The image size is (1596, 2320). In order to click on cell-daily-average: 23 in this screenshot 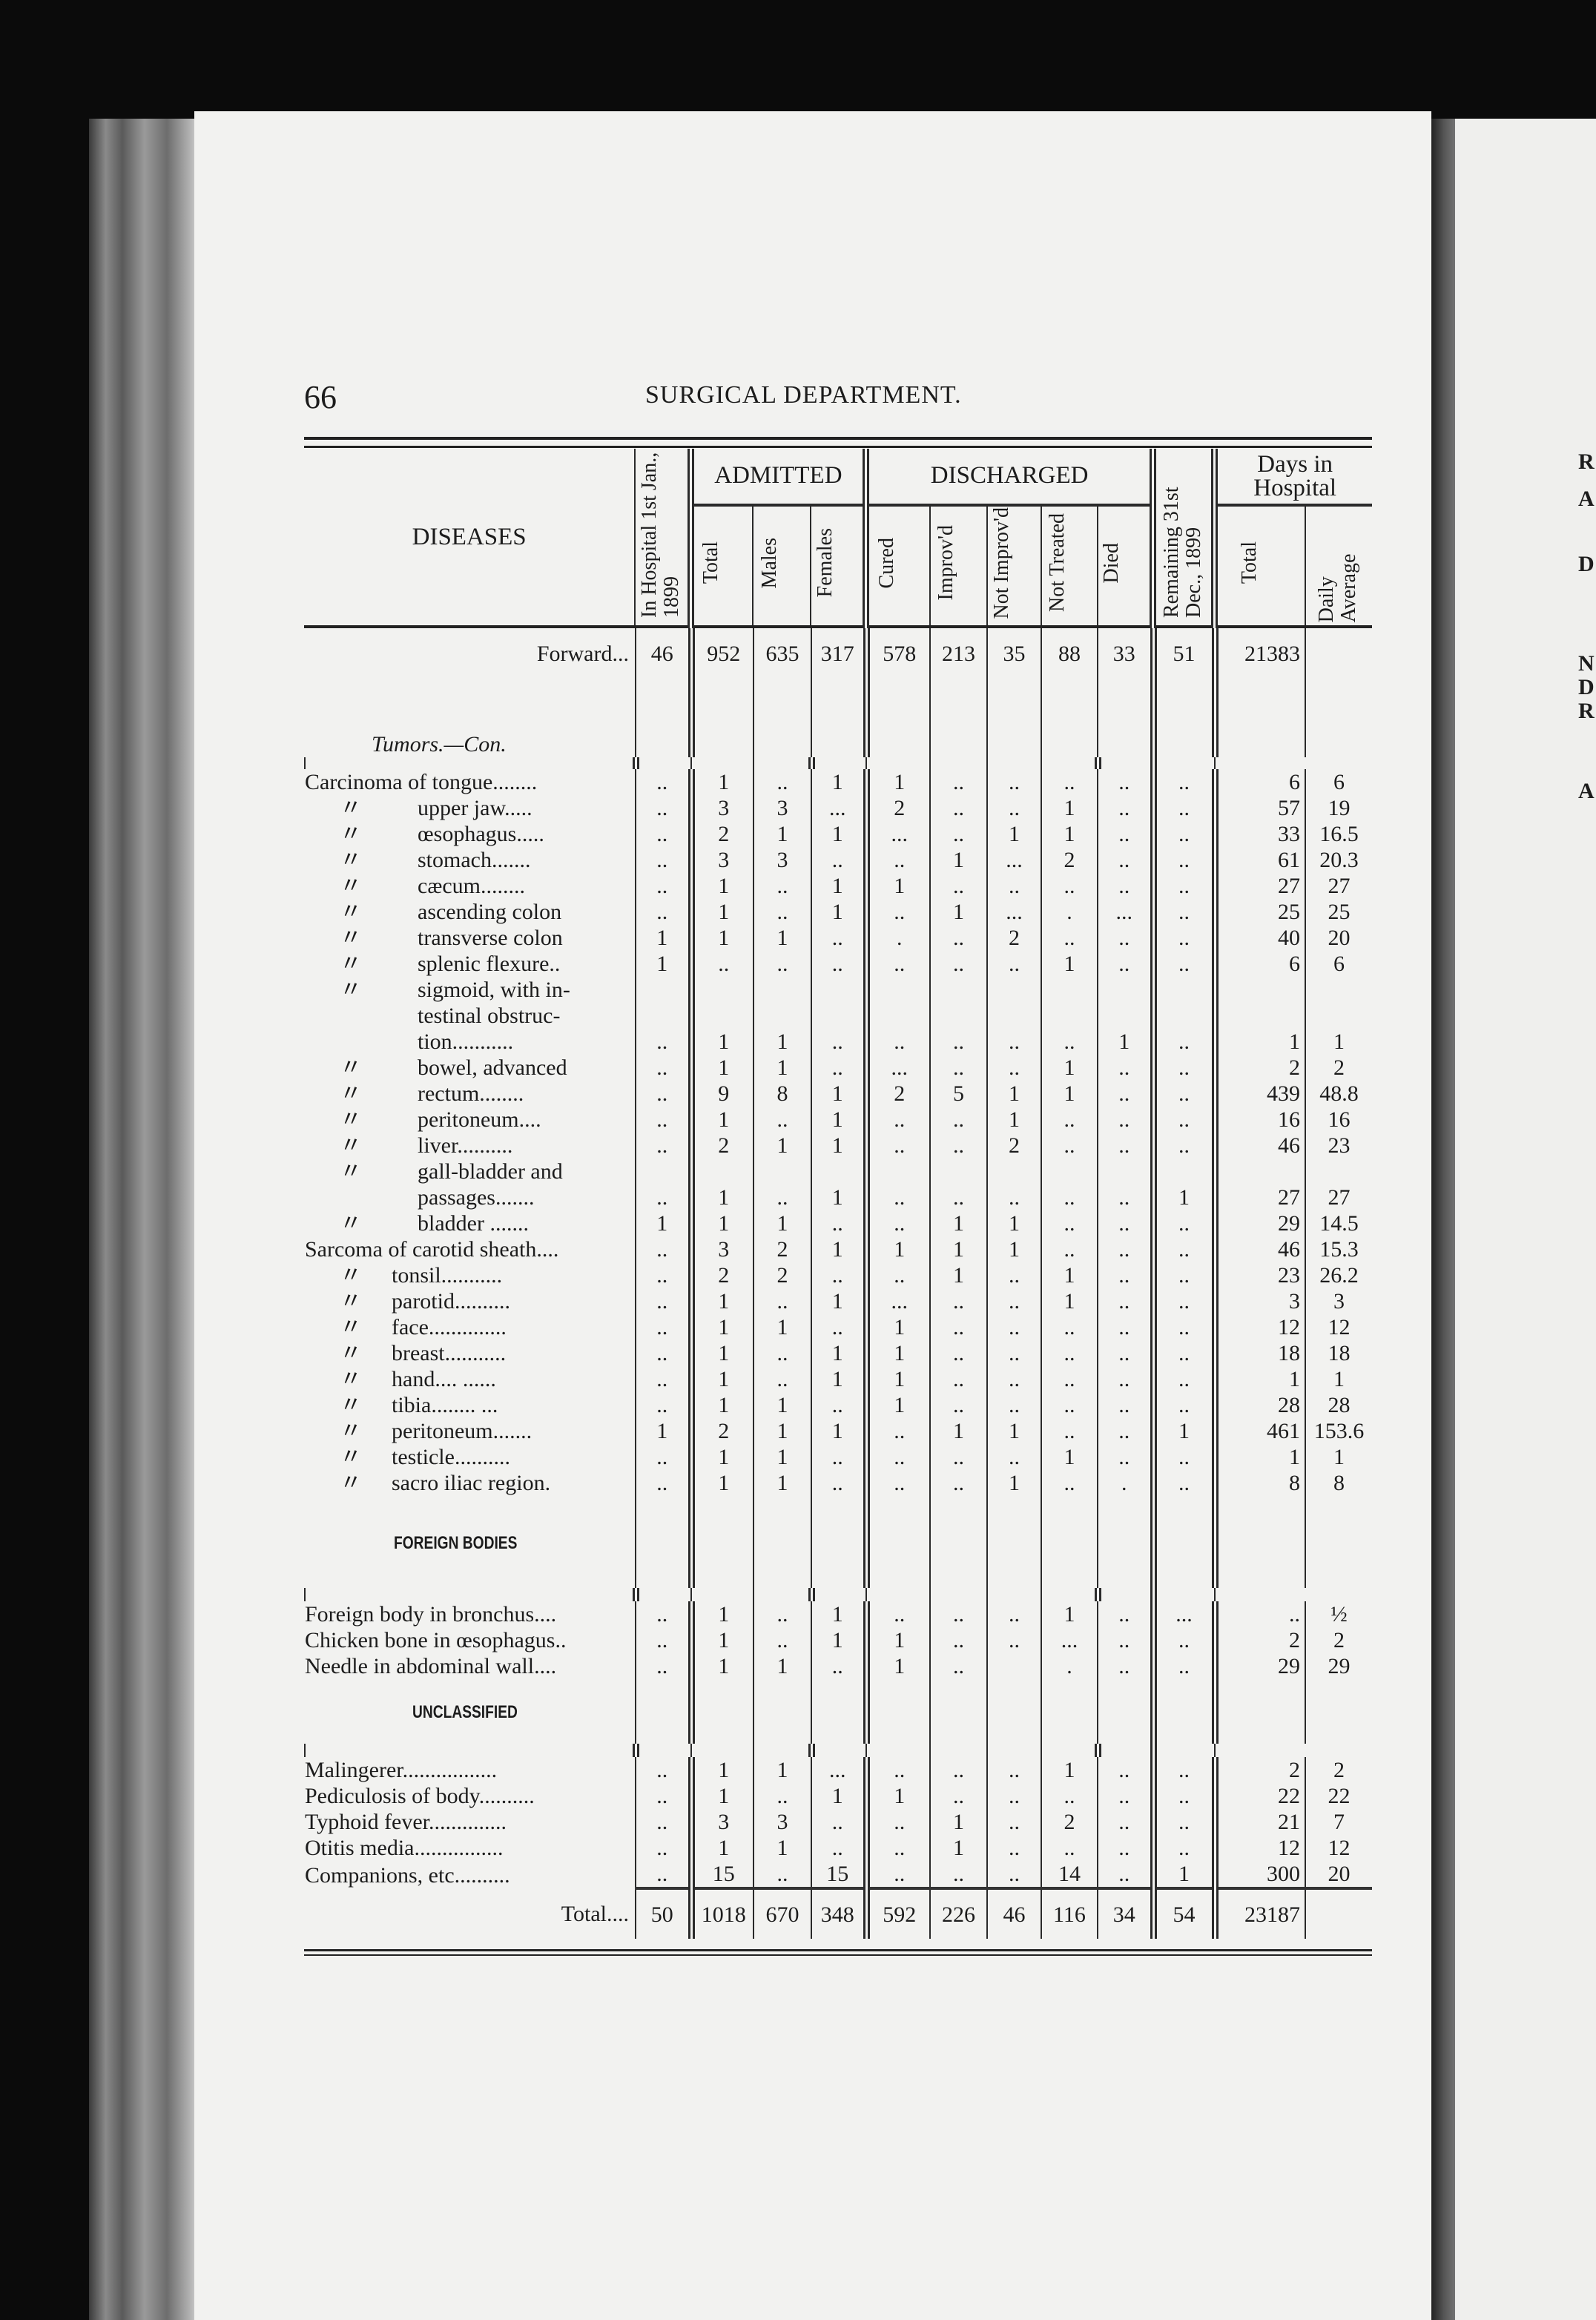, I will do `click(1338, 1146)`.